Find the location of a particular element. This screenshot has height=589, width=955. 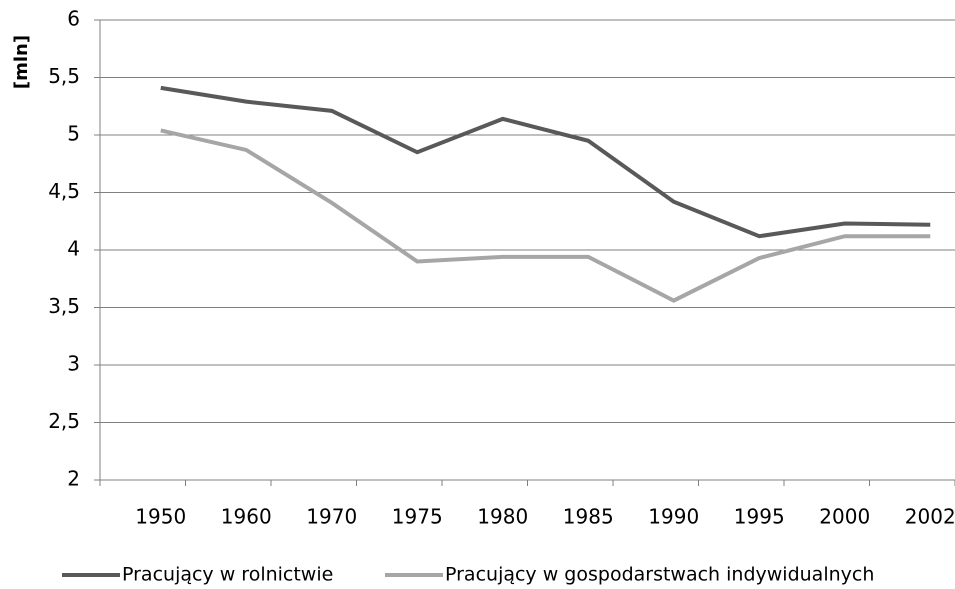

y-tick-label: 2,5 is located at coordinates (64, 421).